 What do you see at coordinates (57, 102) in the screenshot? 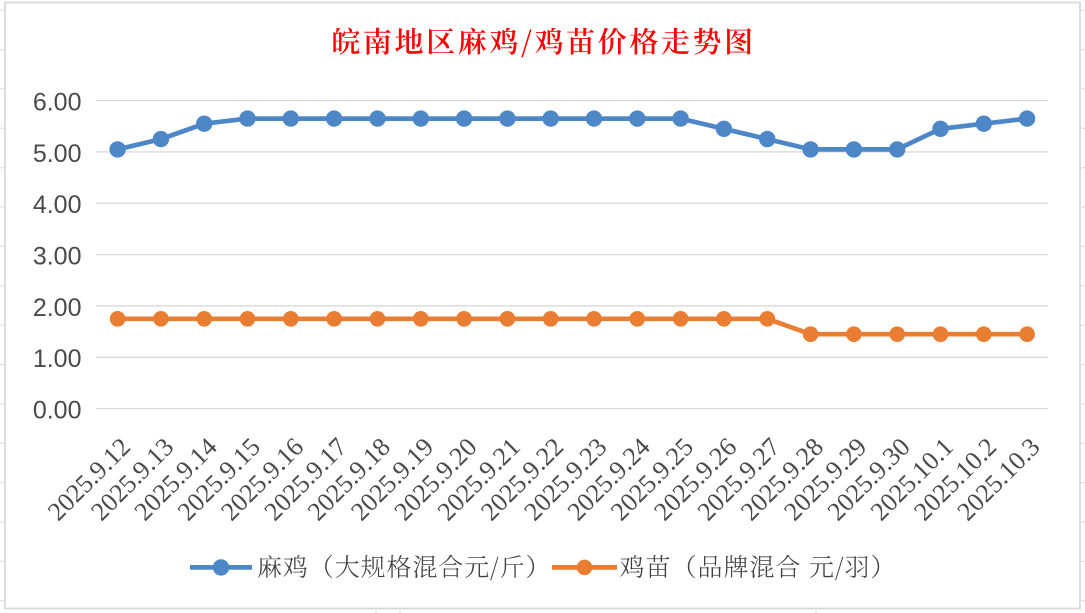
I see `svg-text: 6.00` at bounding box center [57, 102].